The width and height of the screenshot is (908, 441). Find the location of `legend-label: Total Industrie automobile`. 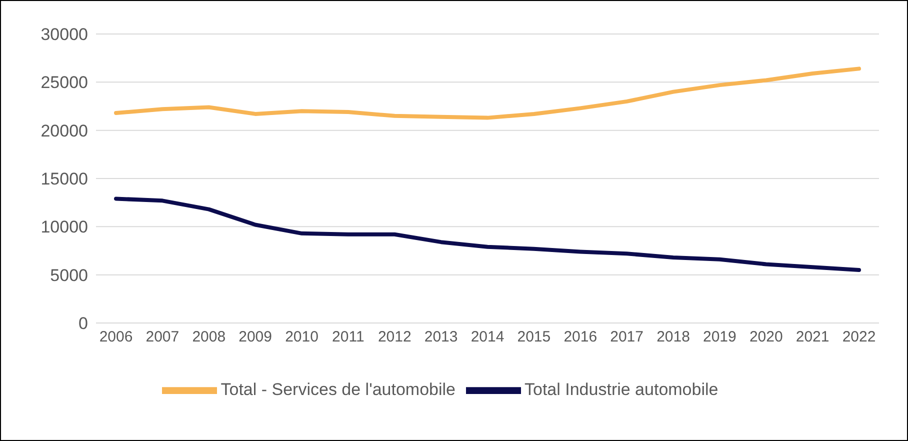

legend-label: Total Industrie automobile is located at coordinates (621, 389).